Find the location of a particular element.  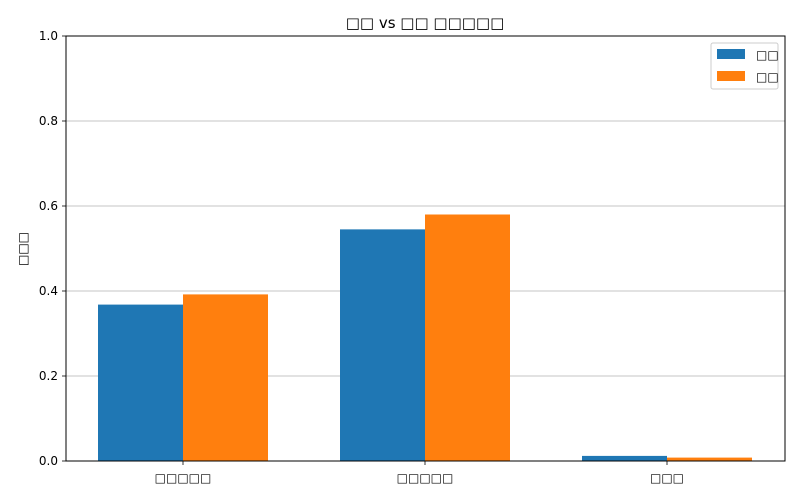

y-axis-label: □□□ is located at coordinates (23, 249).